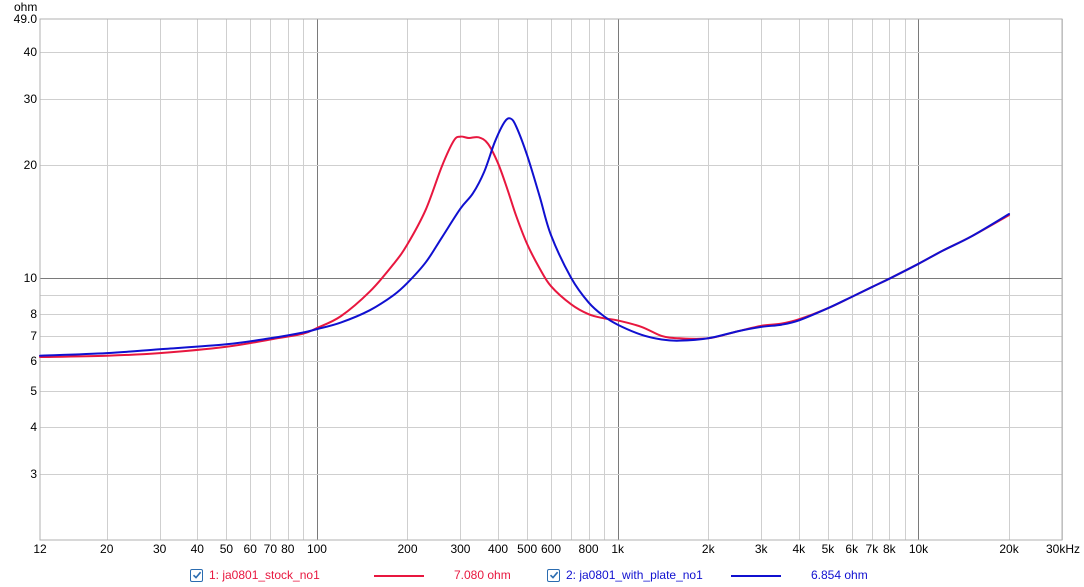  Describe the element at coordinates (317, 549) in the screenshot. I see `x-tick-label: 100` at that location.